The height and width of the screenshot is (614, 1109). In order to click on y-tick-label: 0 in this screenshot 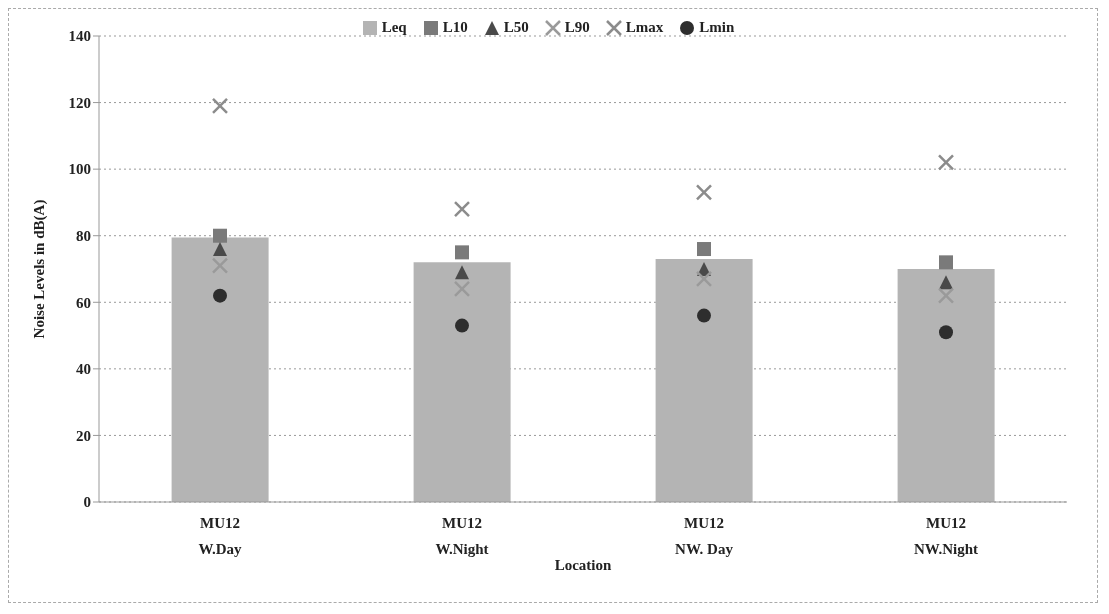, I will do `click(87, 502)`.